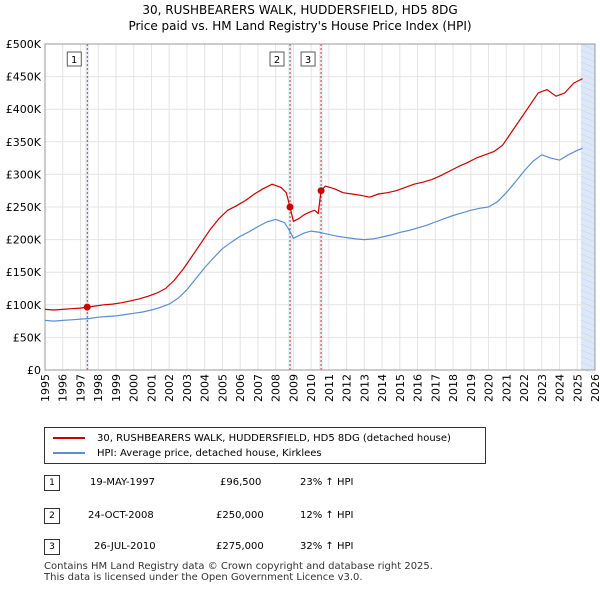 Image resolution: width=600 pixels, height=590 pixels. What do you see at coordinates (125, 546) in the screenshot?
I see `transaction-date: 26-JUL-2010` at bounding box center [125, 546].